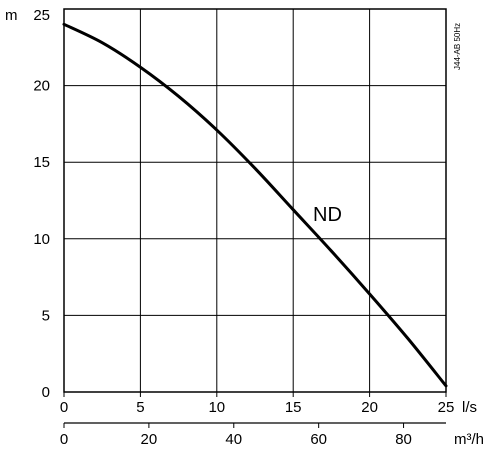 The image size is (489, 450). Describe the element at coordinates (293, 407) in the screenshot. I see `x-tick-label-3: 15` at that location.